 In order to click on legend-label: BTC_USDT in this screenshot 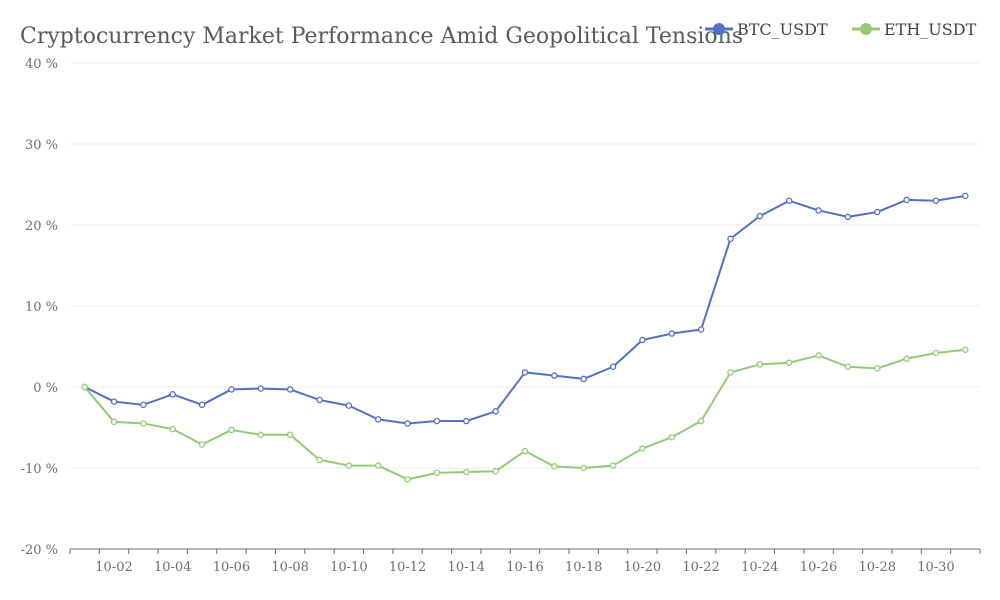, I will do `click(782, 29)`.